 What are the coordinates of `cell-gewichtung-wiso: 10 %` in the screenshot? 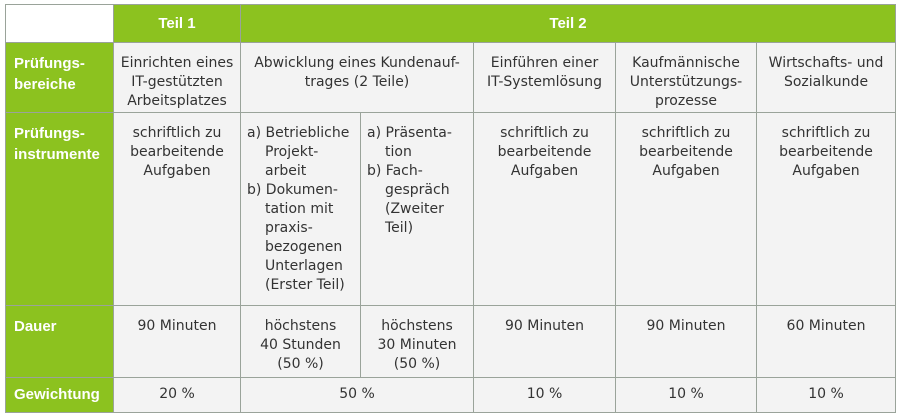 It's located at (826, 395).